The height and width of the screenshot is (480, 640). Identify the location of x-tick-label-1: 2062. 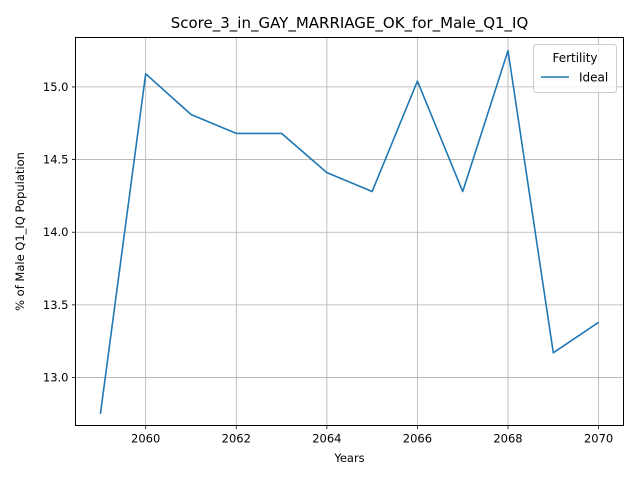
(236, 439).